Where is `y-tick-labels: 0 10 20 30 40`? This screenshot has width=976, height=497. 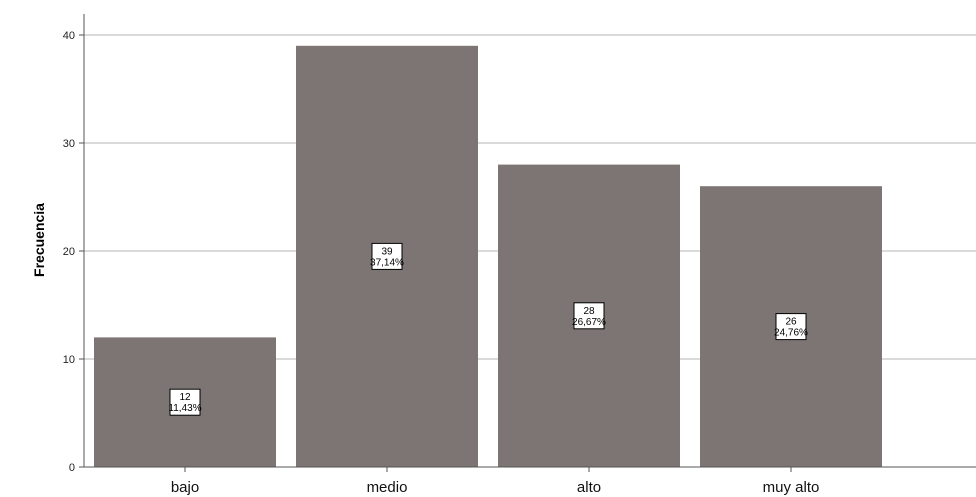
y-tick-labels: 0 10 20 30 40 is located at coordinates (69, 252).